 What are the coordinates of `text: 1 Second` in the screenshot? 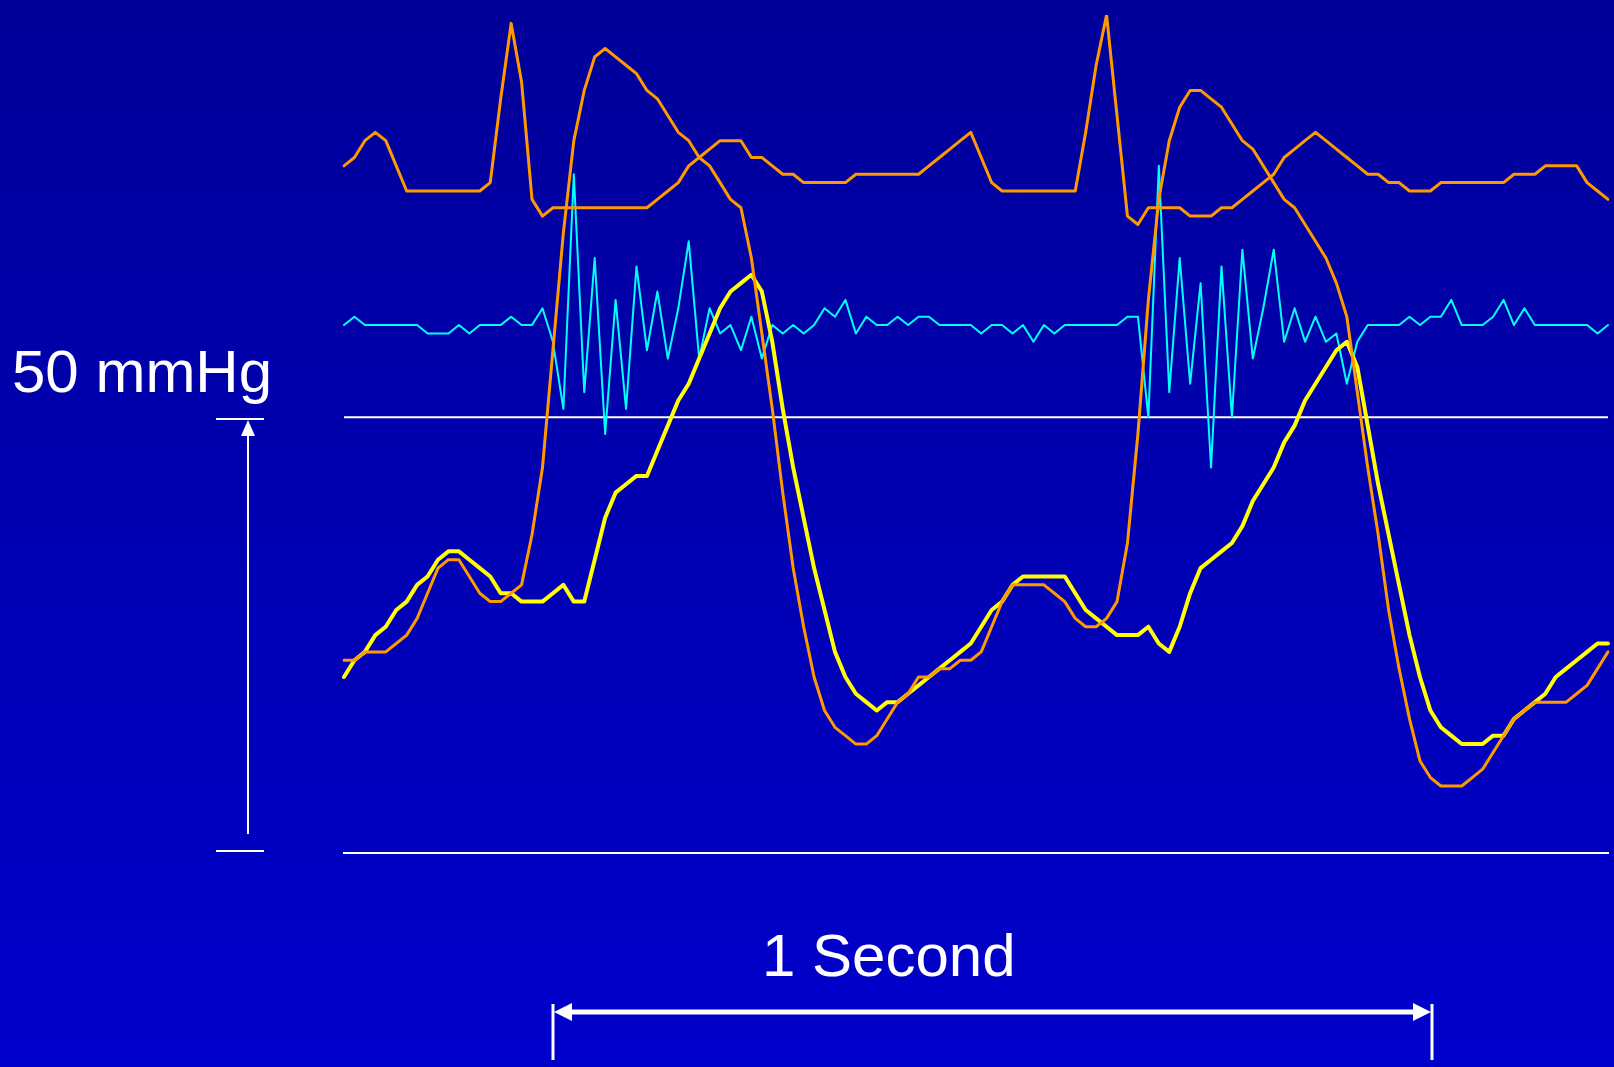 It's located at (889, 955).